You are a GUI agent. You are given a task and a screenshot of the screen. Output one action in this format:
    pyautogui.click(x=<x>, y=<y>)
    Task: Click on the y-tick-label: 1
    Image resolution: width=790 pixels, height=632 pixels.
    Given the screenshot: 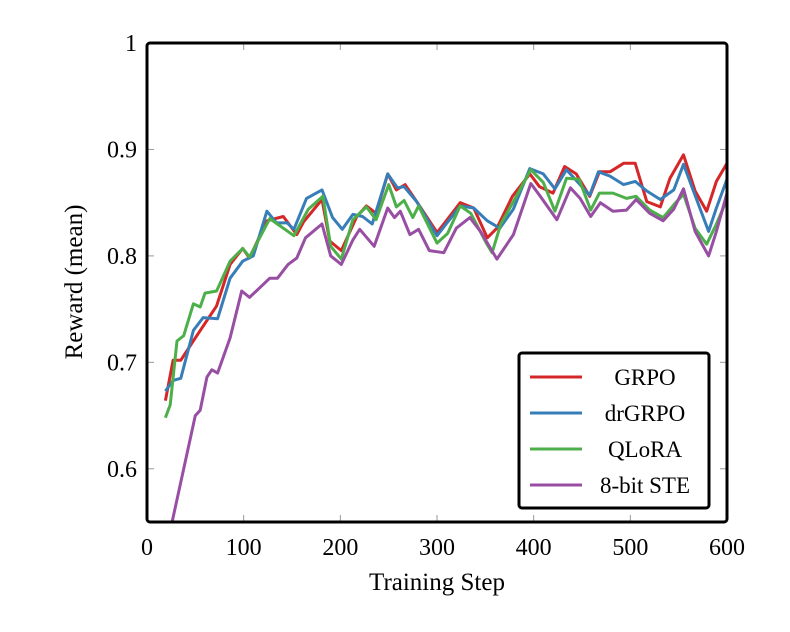 What is the action you would take?
    pyautogui.click(x=131, y=44)
    